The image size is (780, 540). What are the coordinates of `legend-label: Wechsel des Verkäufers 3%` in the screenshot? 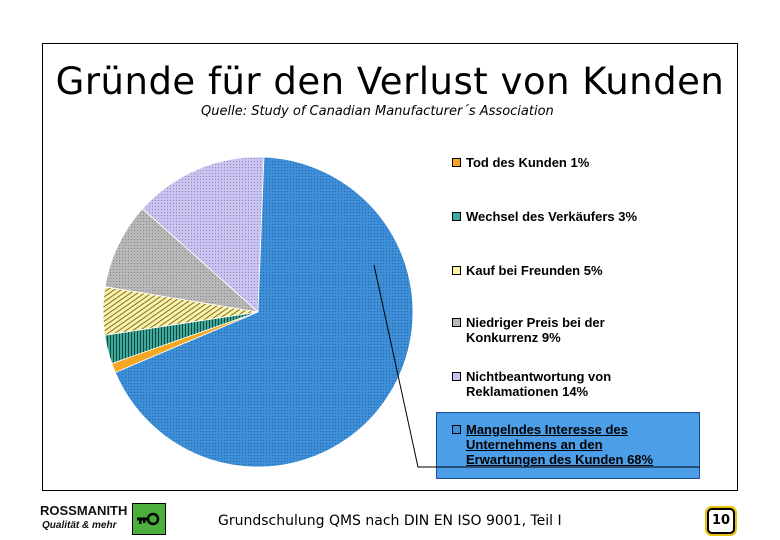 It's located at (552, 216).